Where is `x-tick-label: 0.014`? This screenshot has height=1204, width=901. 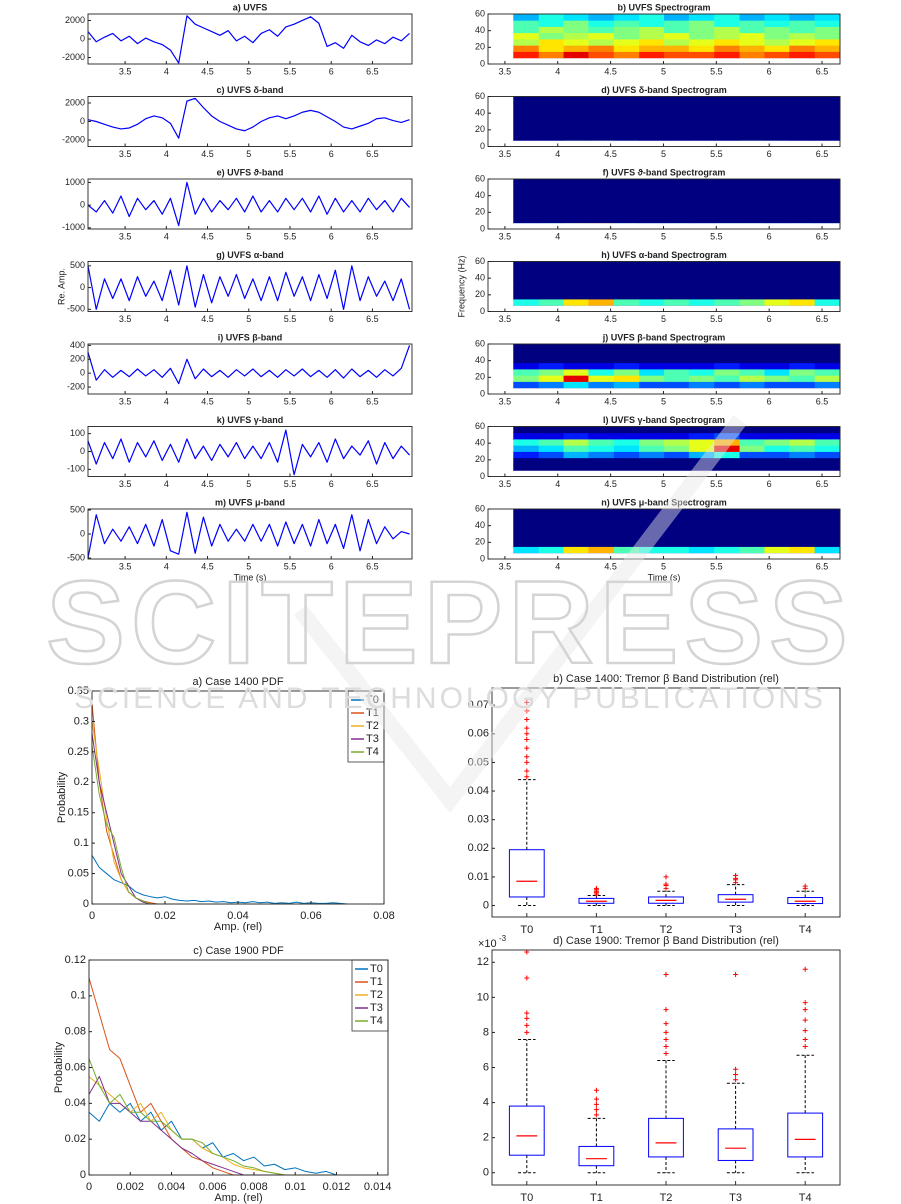 x-tick-label: 0.014 is located at coordinates (378, 1187).